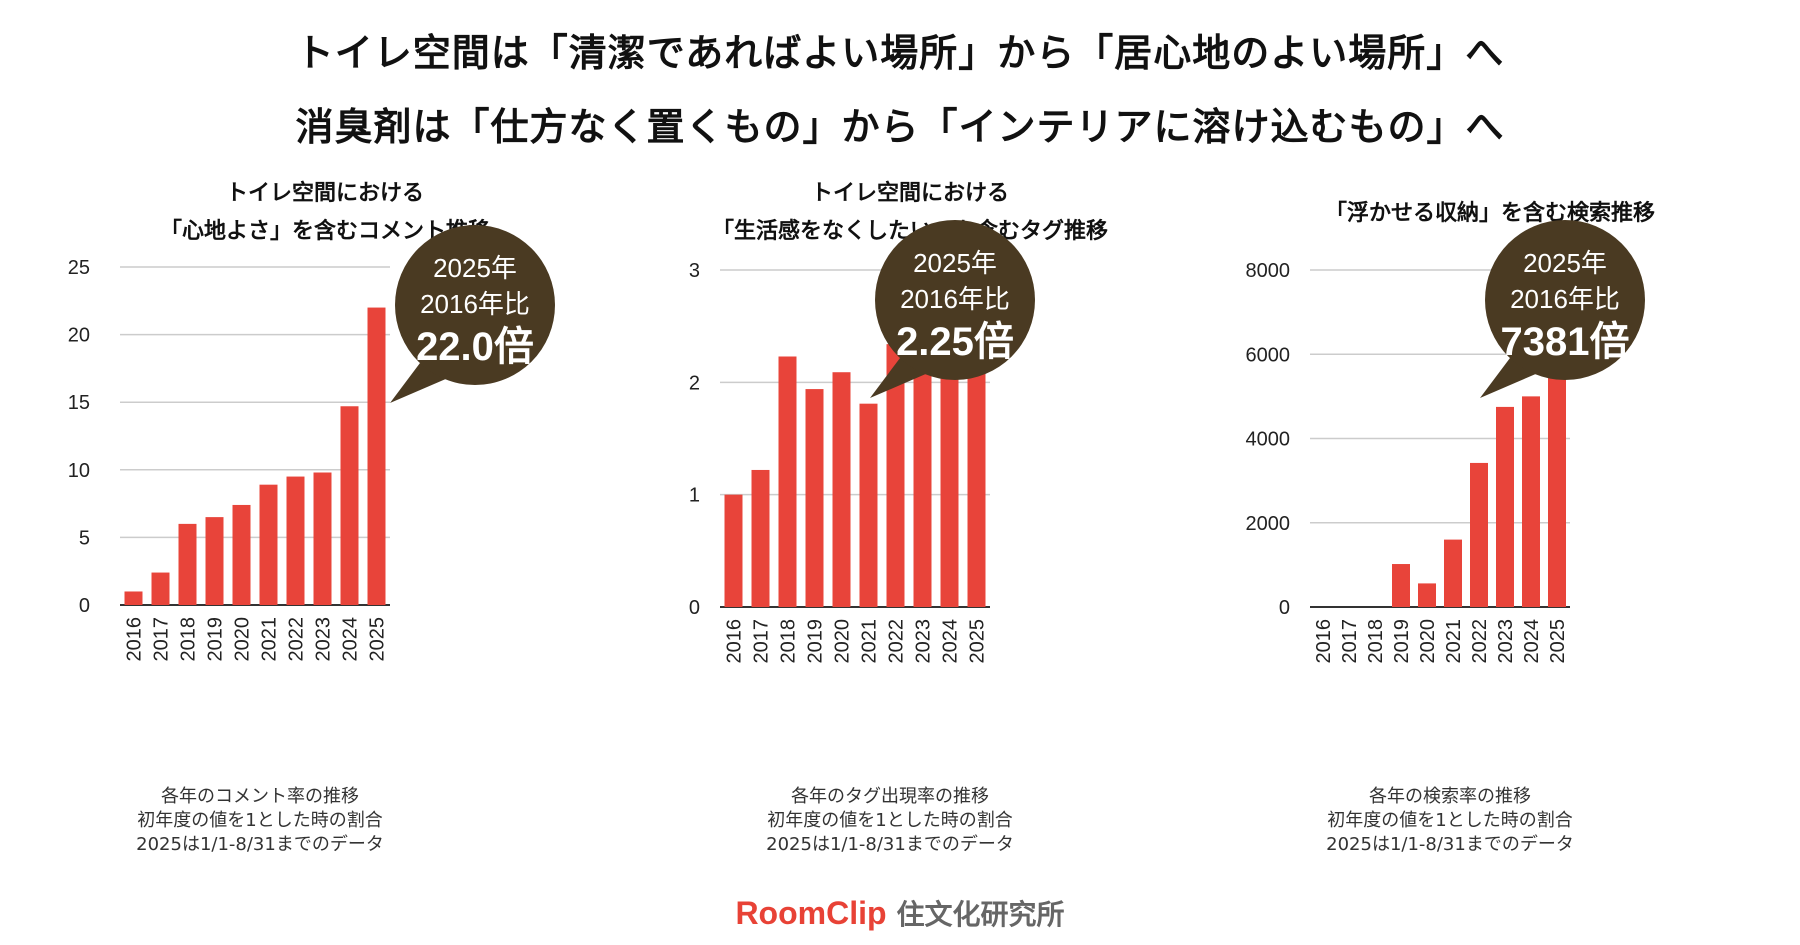 This screenshot has width=1800, height=945. What do you see at coordinates (900, 127) in the screenshot?
I see `headline-line-2: 消臭剤は「仕方なく置くもの」から「インテリアに溶け込むもの」へ` at bounding box center [900, 127].